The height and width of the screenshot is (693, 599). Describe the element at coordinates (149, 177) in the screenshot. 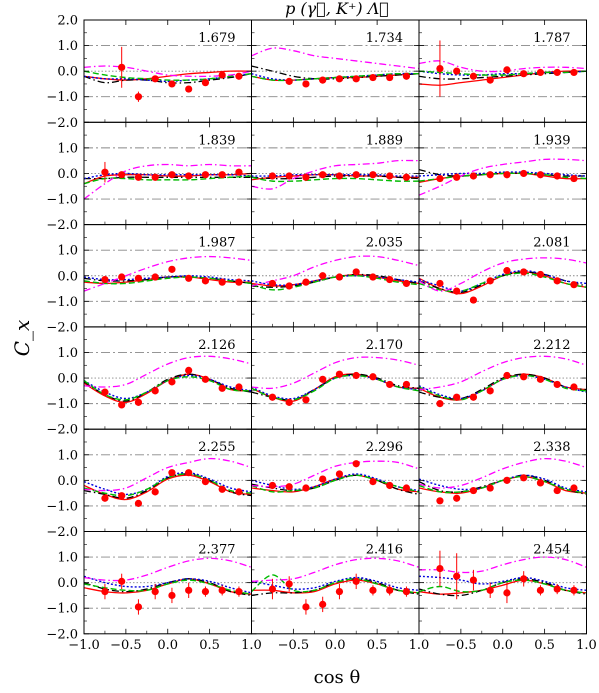

I see `panel: 1.839 1.0 0.0 −1.0 −2.0` at that location.